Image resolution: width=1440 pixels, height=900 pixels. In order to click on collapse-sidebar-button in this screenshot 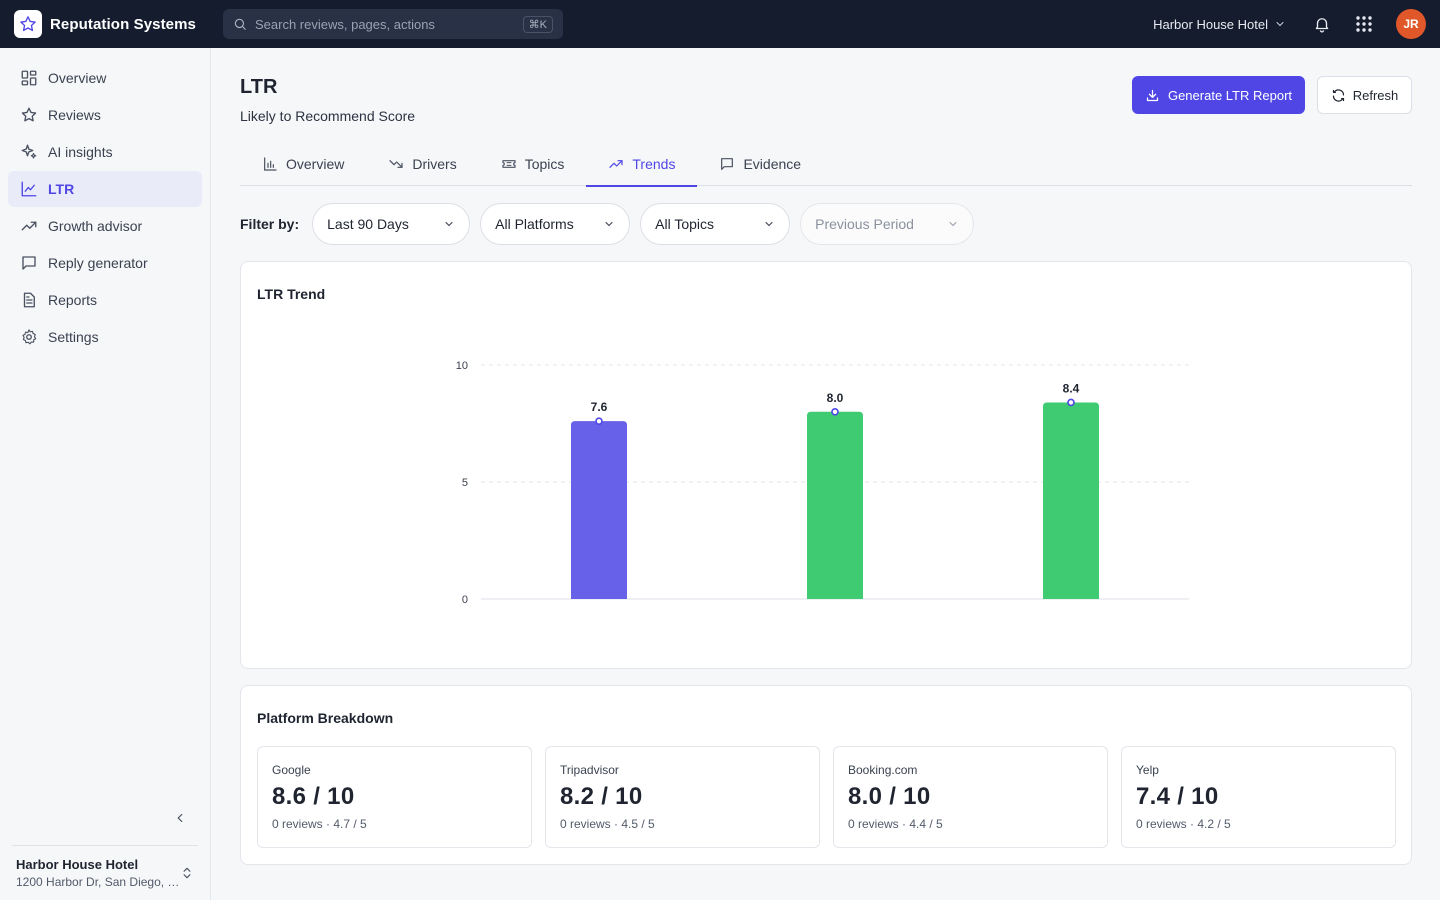, I will do `click(180, 818)`.